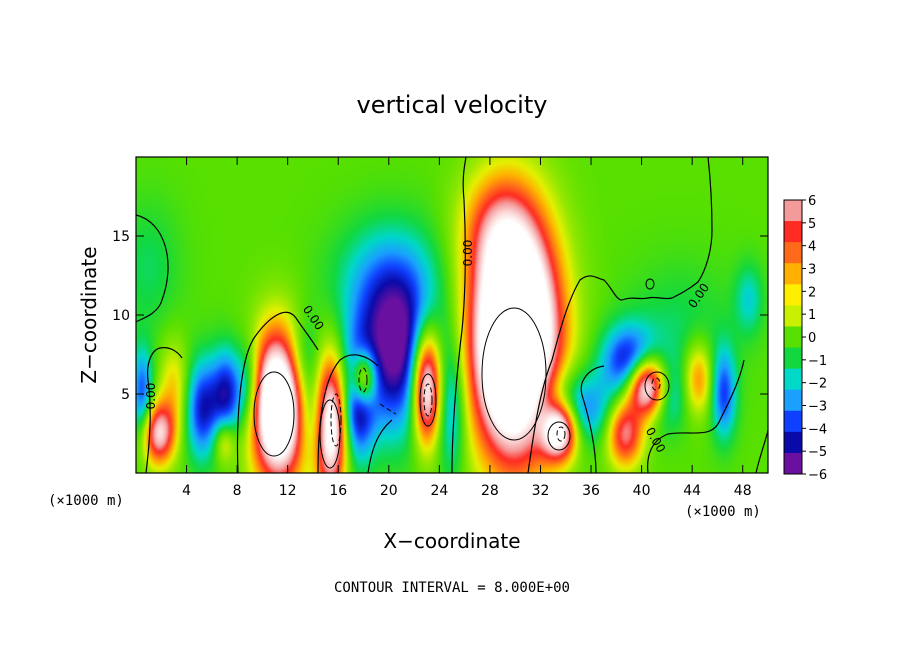 The image size is (904, 654). What do you see at coordinates (288, 491) in the screenshot?
I see `x-tick-label: 12` at bounding box center [288, 491].